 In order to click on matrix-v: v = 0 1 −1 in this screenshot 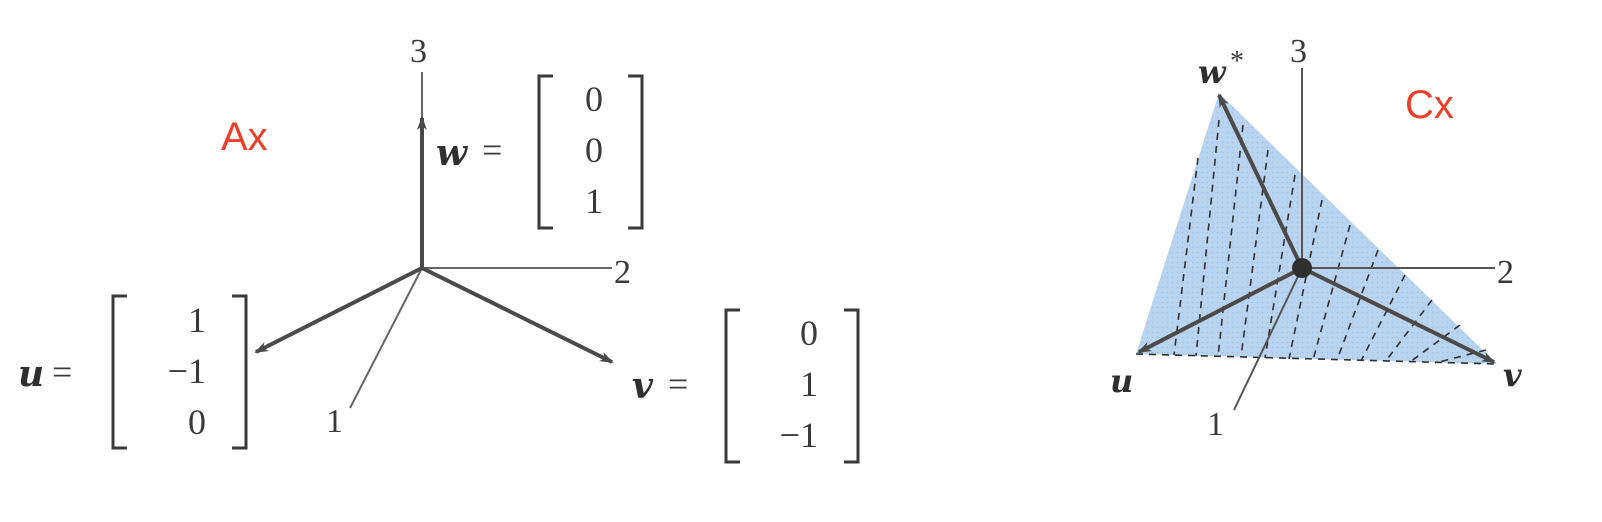, I will do `click(746, 386)`.